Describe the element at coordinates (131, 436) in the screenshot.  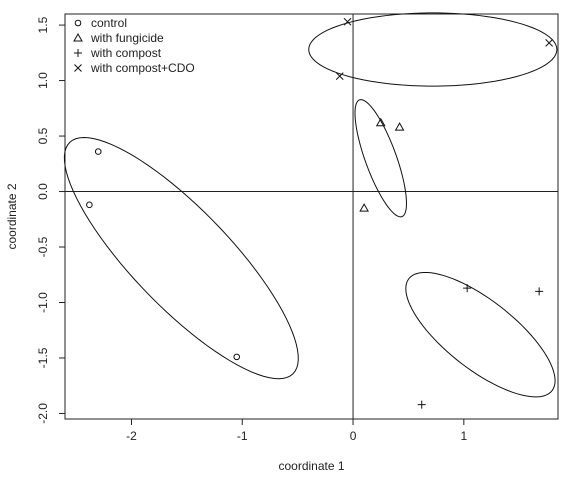
I see `x-tick-label: -2` at that location.